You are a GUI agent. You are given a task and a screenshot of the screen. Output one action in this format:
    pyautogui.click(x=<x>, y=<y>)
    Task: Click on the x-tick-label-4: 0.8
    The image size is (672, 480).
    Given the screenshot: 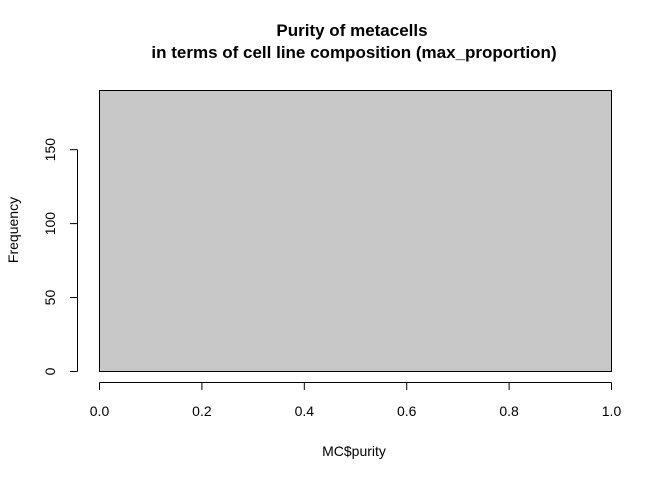 What is the action you would take?
    pyautogui.click(x=509, y=411)
    